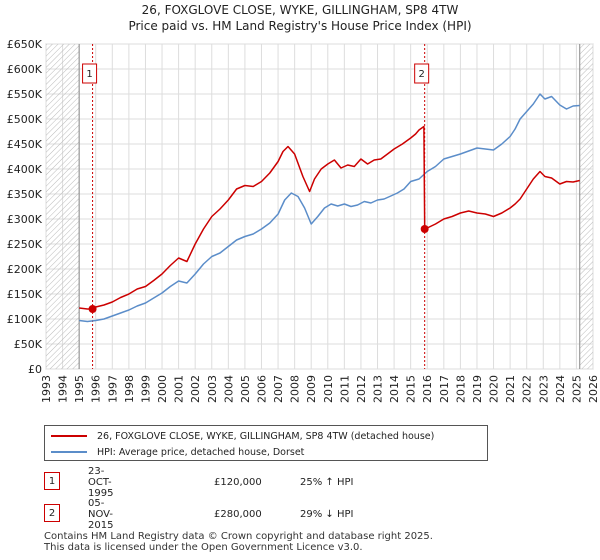 The height and width of the screenshot is (560, 600). What do you see at coordinates (238, 514) in the screenshot?
I see `transaction-price: £280,000` at bounding box center [238, 514].